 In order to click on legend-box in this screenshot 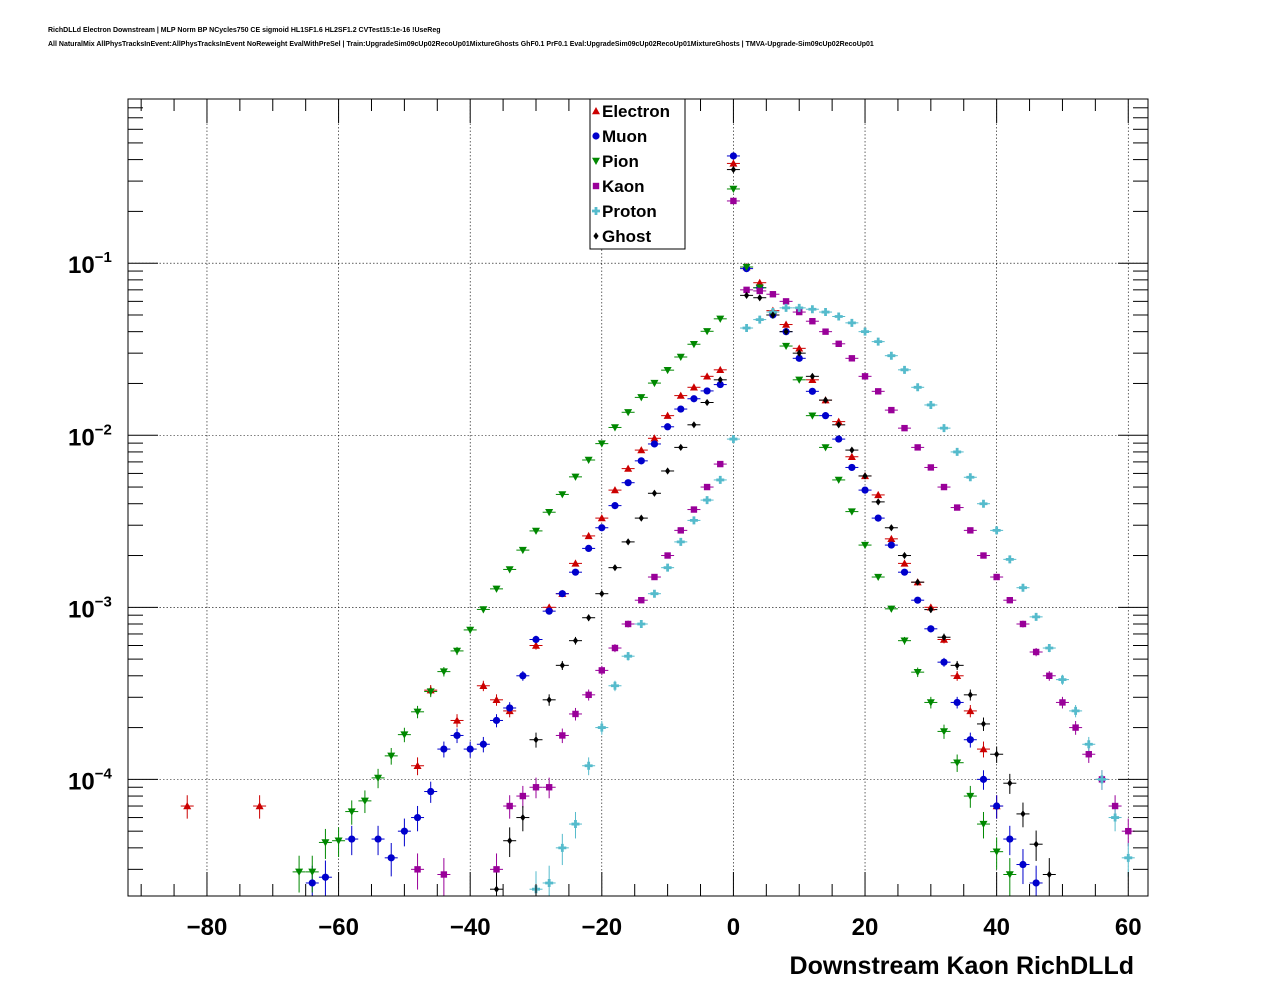, I will do `click(637, 174)`.